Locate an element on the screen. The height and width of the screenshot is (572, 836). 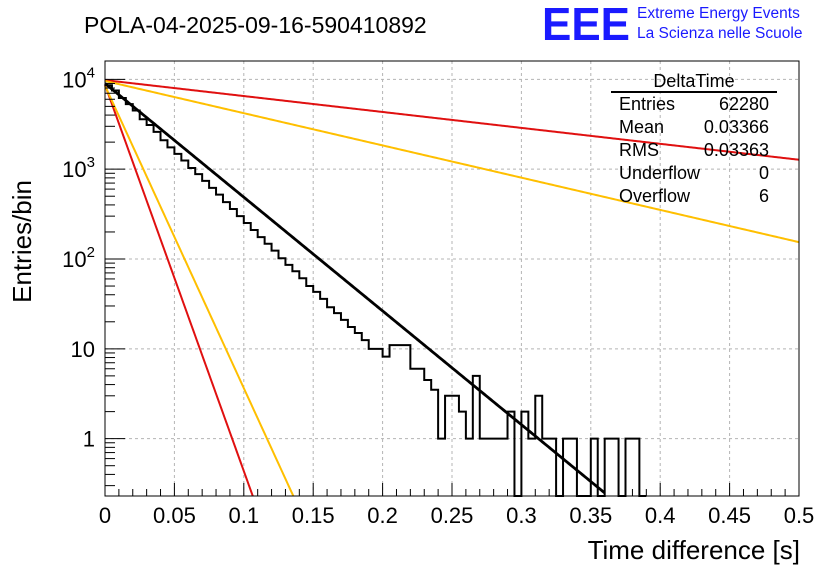
x-tick-label: 0.1 is located at coordinates (244, 515).